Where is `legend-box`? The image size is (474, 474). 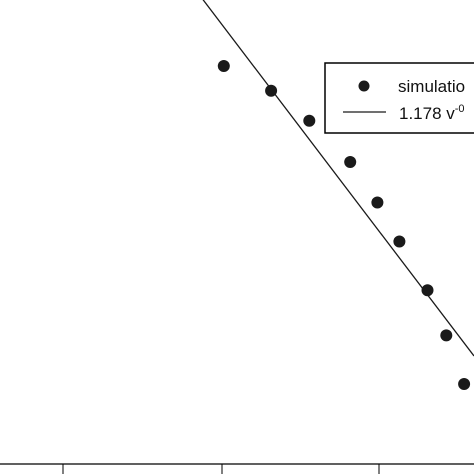 legend-box is located at coordinates (399, 98).